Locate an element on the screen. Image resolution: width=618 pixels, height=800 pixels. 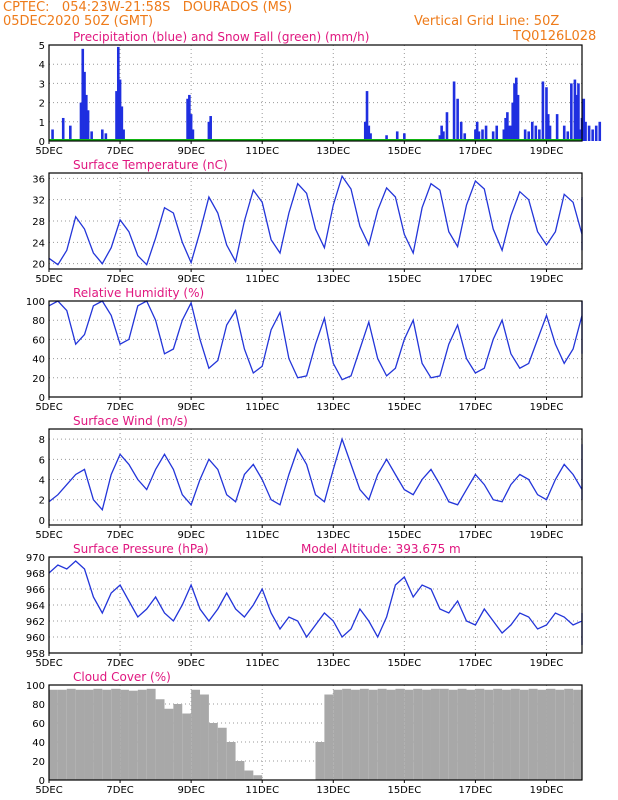
vertical-grid-note: Vertical Grid Line: 50Z is located at coordinates (487, 21).